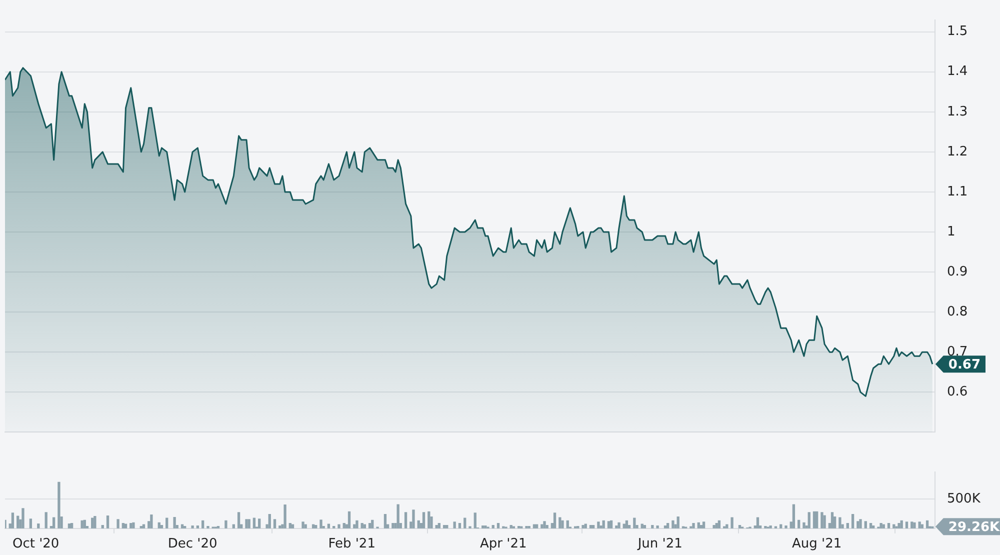  What do you see at coordinates (659, 544) in the screenshot?
I see `x-tick-label: Jun '21` at bounding box center [659, 544].